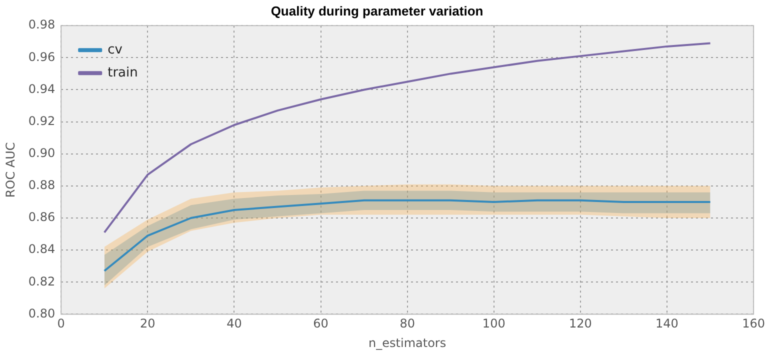  What do you see at coordinates (42, 25) in the screenshot?
I see `y-tick-label: 0.98` at bounding box center [42, 25].